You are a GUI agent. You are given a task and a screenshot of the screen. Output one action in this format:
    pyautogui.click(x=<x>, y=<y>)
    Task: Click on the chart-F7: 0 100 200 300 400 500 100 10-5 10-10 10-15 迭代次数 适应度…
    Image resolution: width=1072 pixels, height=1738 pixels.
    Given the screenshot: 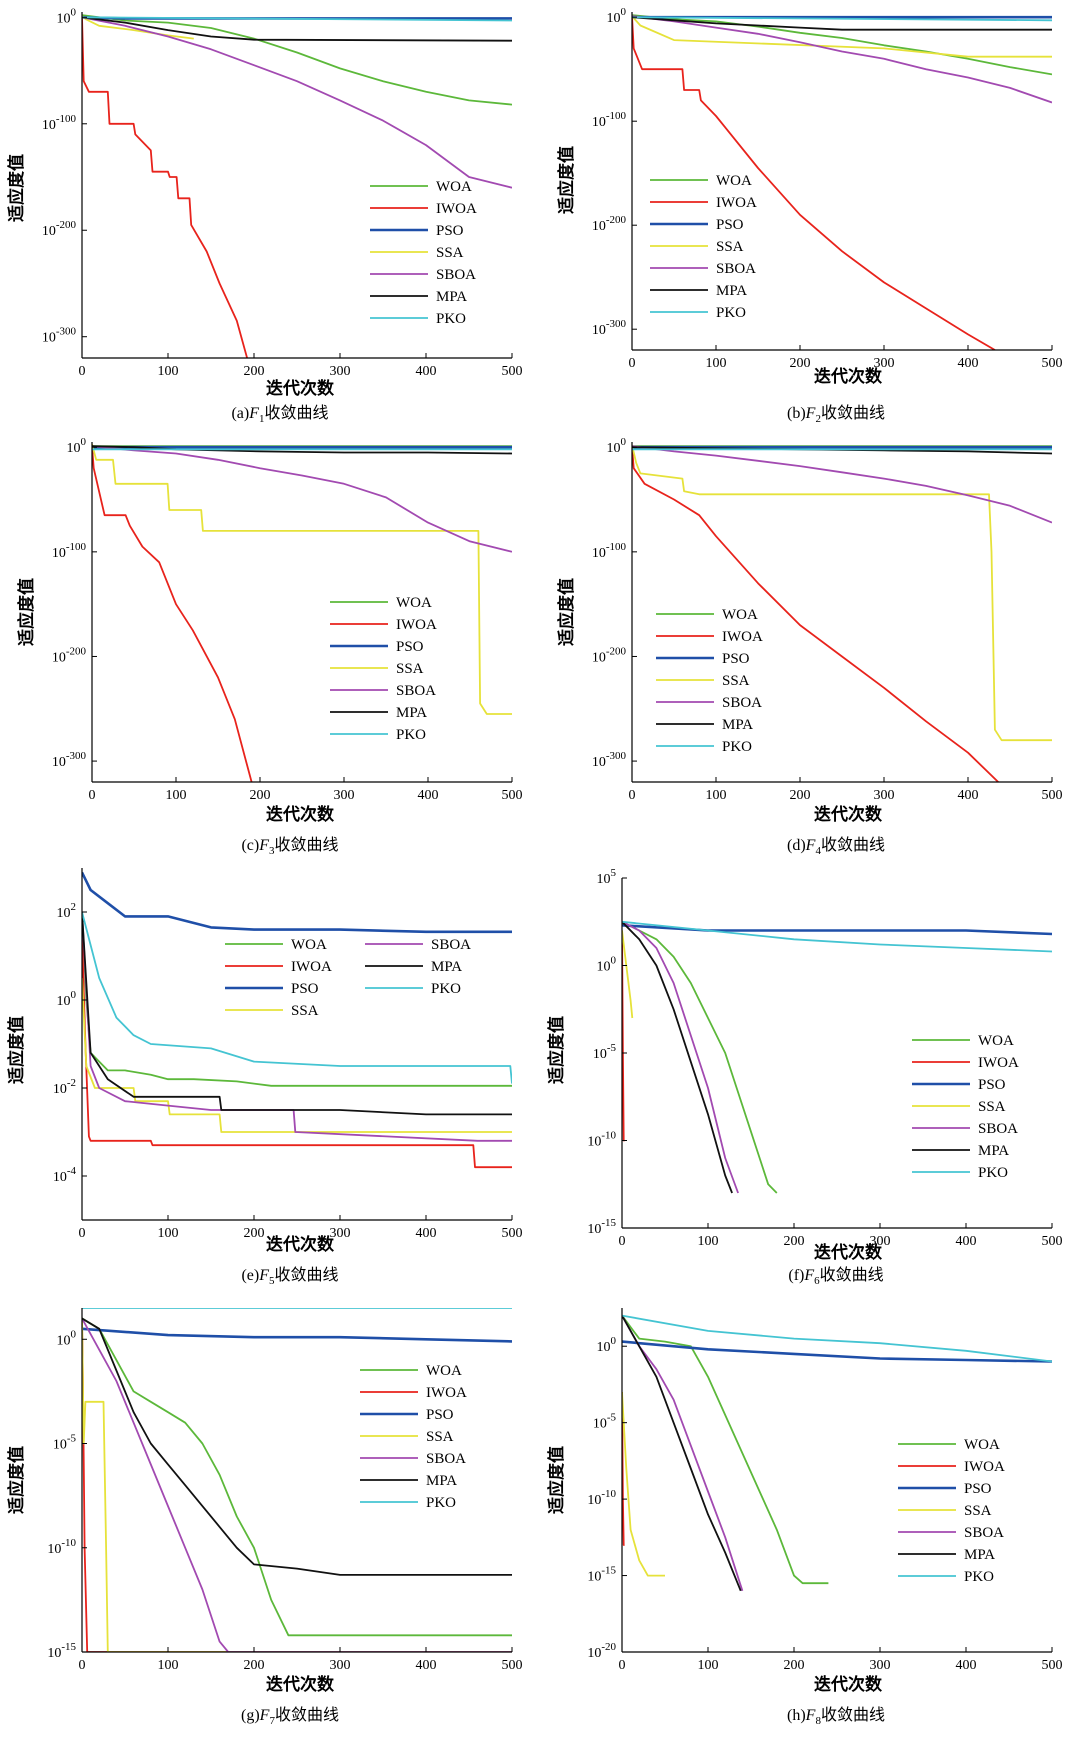 What is the action you would take?
    pyautogui.click(x=264, y=1517)
    